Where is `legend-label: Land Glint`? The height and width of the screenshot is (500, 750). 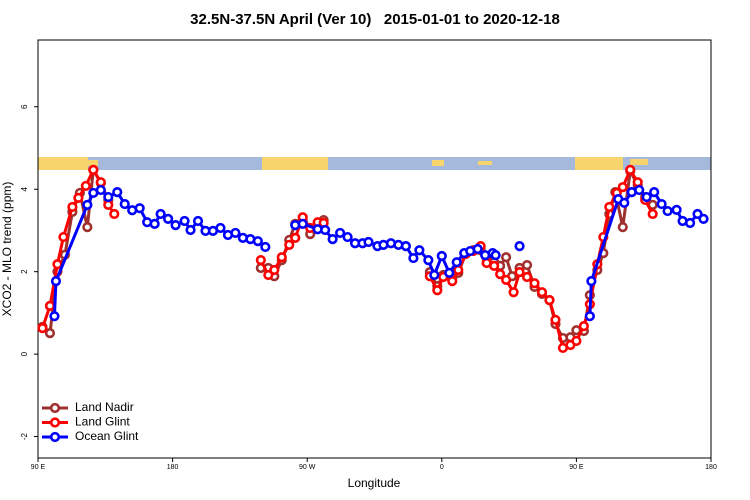
legend-label: Land Glint is located at coordinates (102, 422).